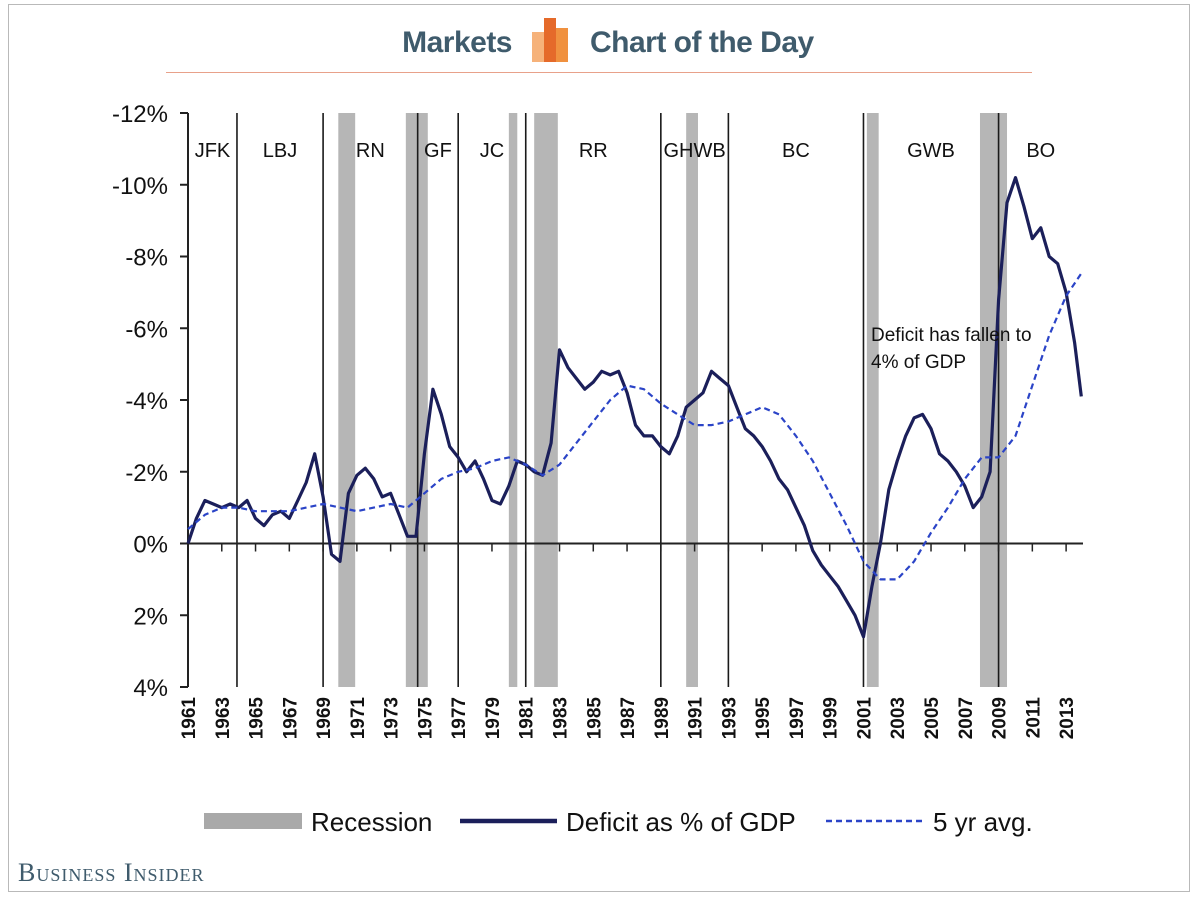  What do you see at coordinates (983, 822) in the screenshot?
I see `legend-label: 5 yr avg.` at bounding box center [983, 822].